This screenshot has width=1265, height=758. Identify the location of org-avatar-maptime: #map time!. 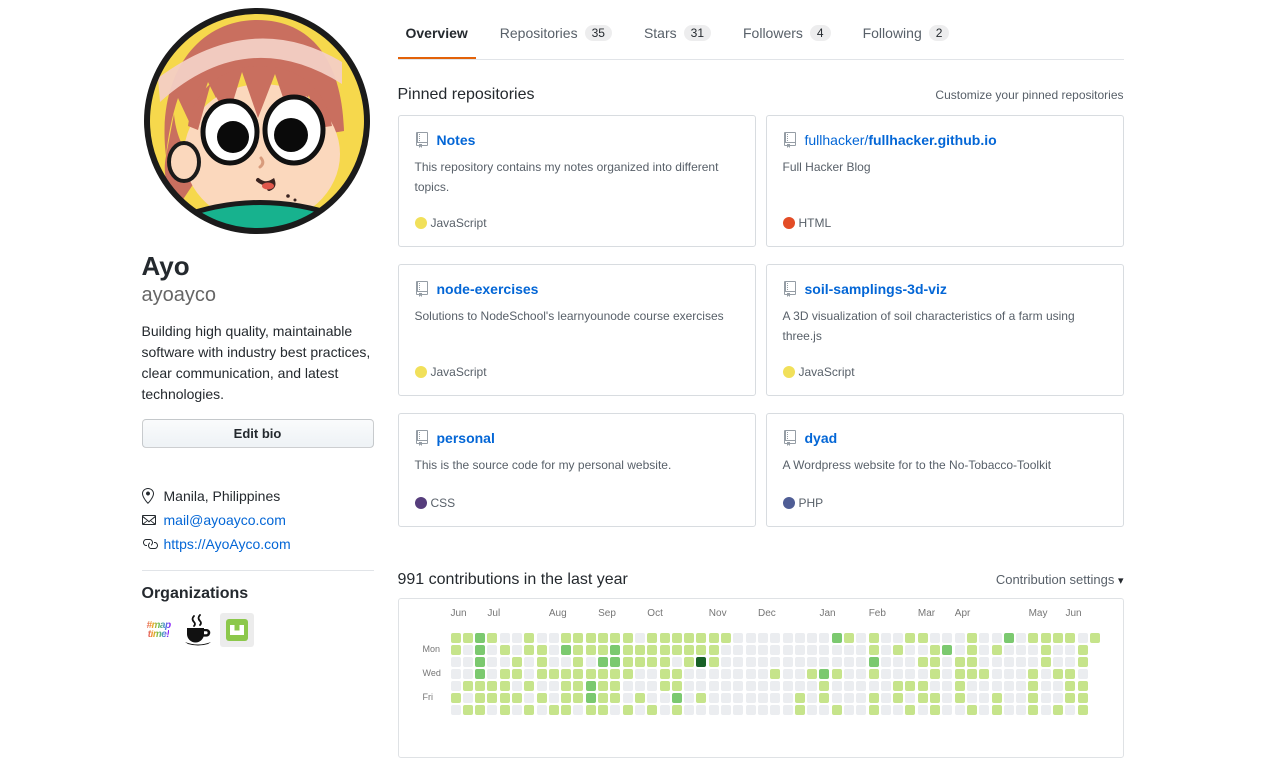
(158, 629).